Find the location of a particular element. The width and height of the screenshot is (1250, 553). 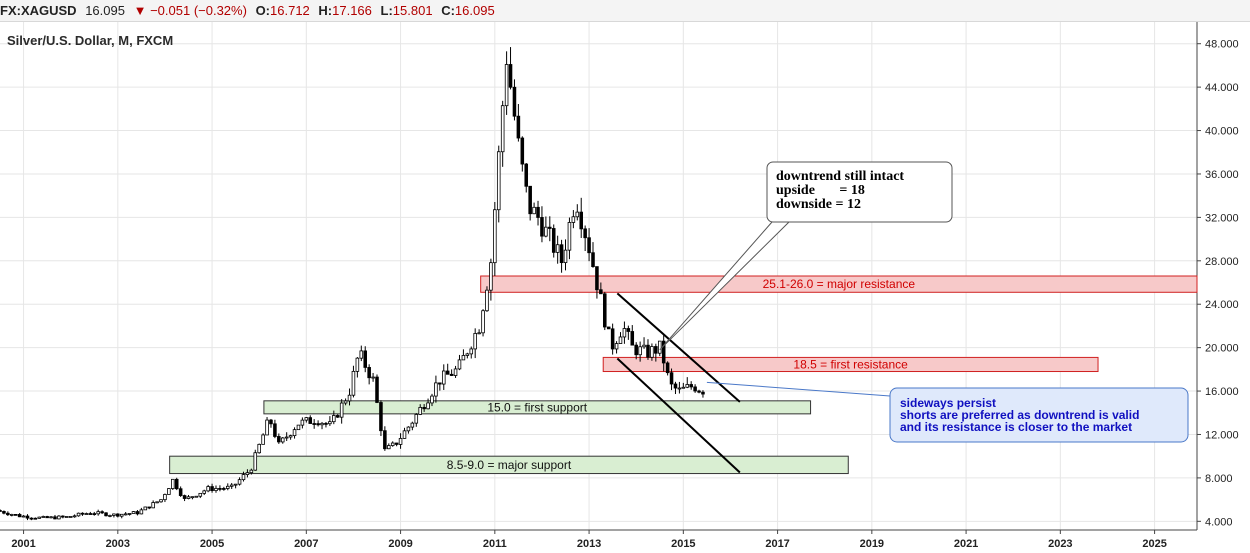

resistance-zone-label: 18.5 = first resistance is located at coordinates (850, 364).